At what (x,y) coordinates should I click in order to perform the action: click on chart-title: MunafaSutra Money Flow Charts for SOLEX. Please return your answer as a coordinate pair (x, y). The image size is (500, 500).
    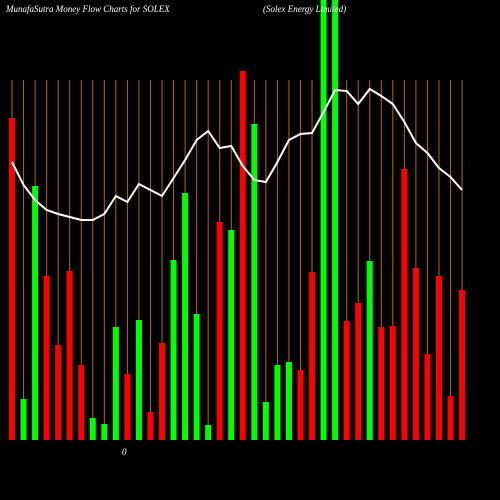
    Looking at the image, I should click on (87, 9).